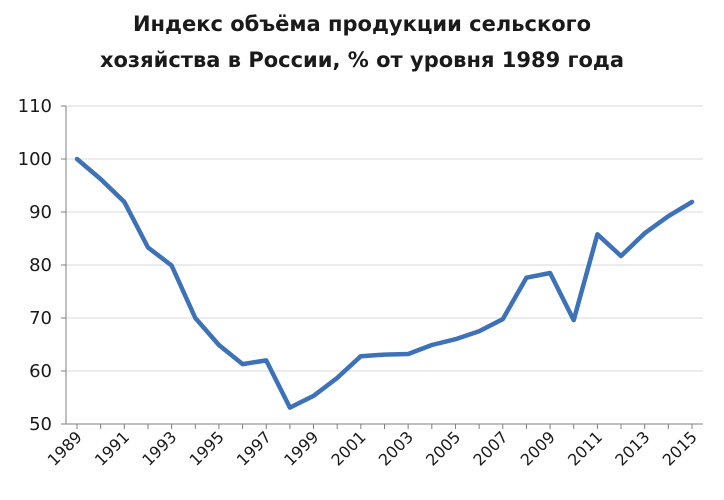 The image size is (724, 500). Describe the element at coordinates (632, 448) in the screenshot. I see `x-tick-label-2013: 2013` at that location.